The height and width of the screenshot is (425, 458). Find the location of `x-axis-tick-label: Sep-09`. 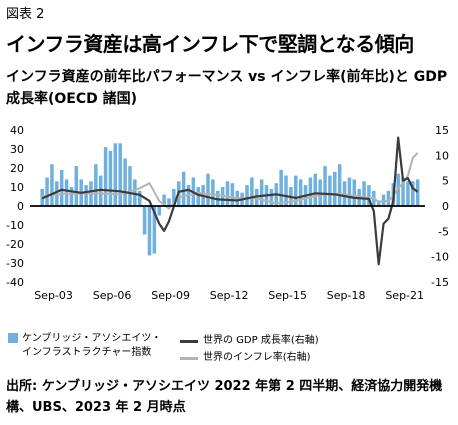

x-axis-tick-label: Sep-09 is located at coordinates (170, 295).